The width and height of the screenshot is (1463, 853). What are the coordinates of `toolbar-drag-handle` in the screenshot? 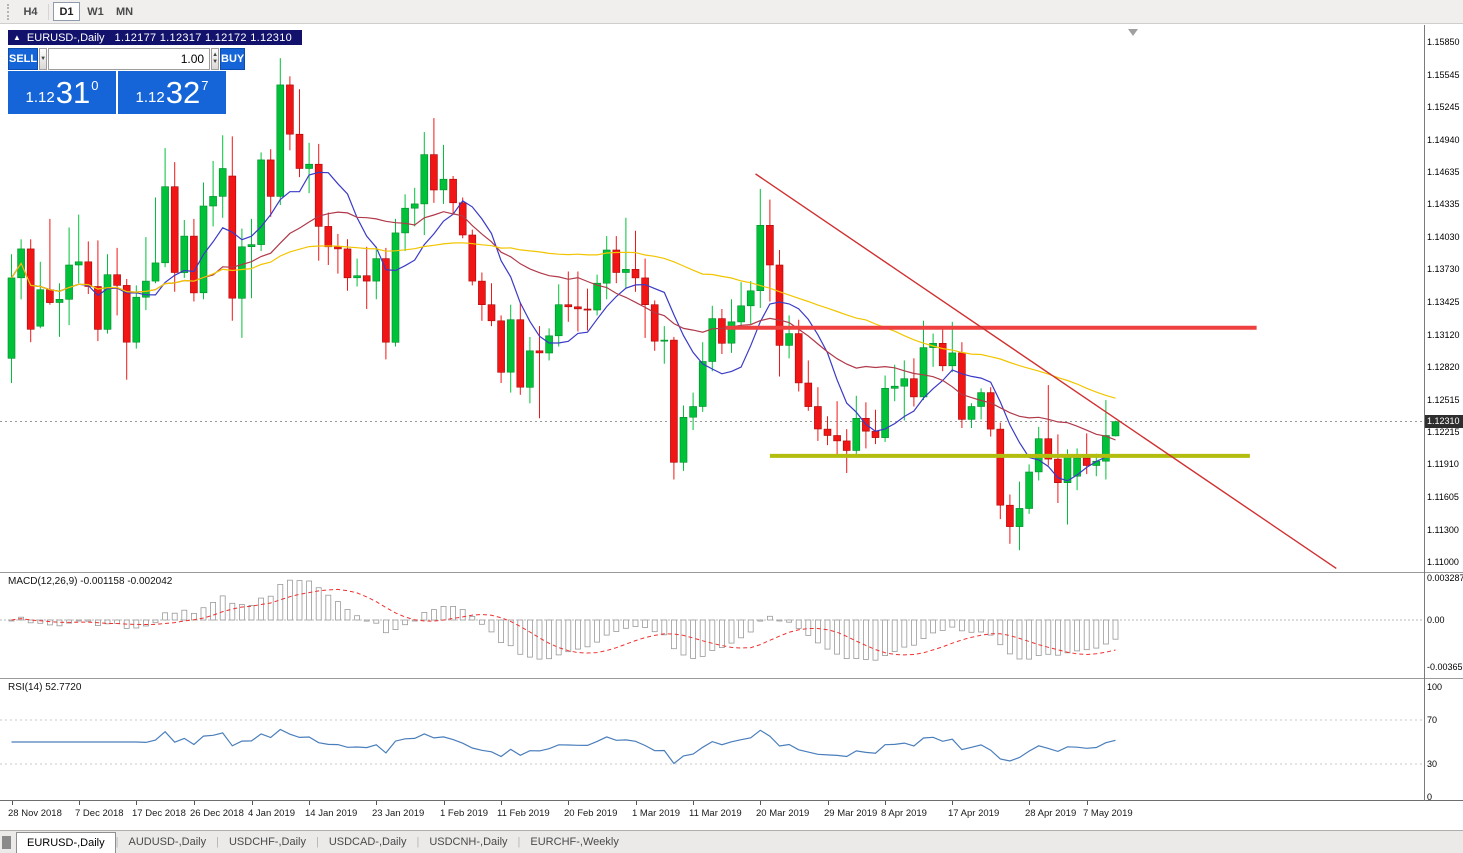 It's located at (9, 11).